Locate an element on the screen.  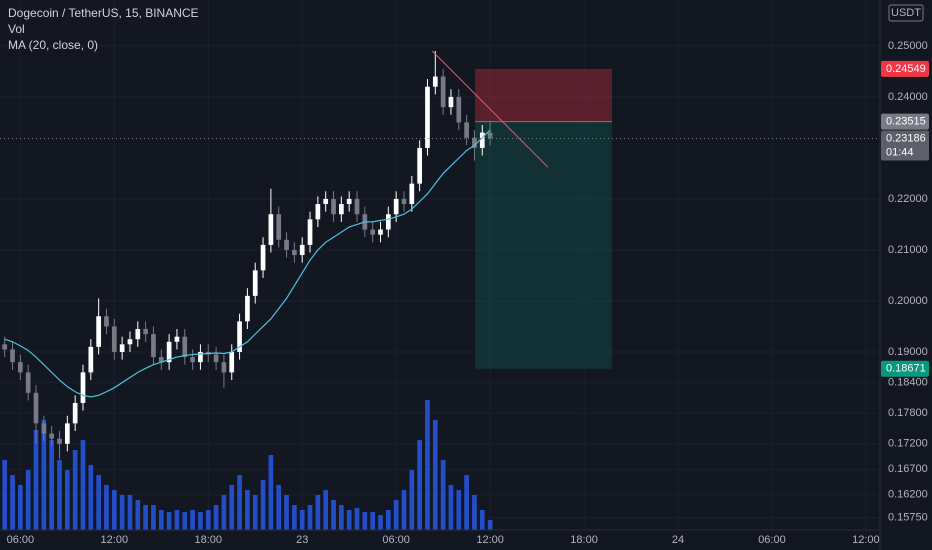
y-tick-label: 0.24000 is located at coordinates (908, 97).